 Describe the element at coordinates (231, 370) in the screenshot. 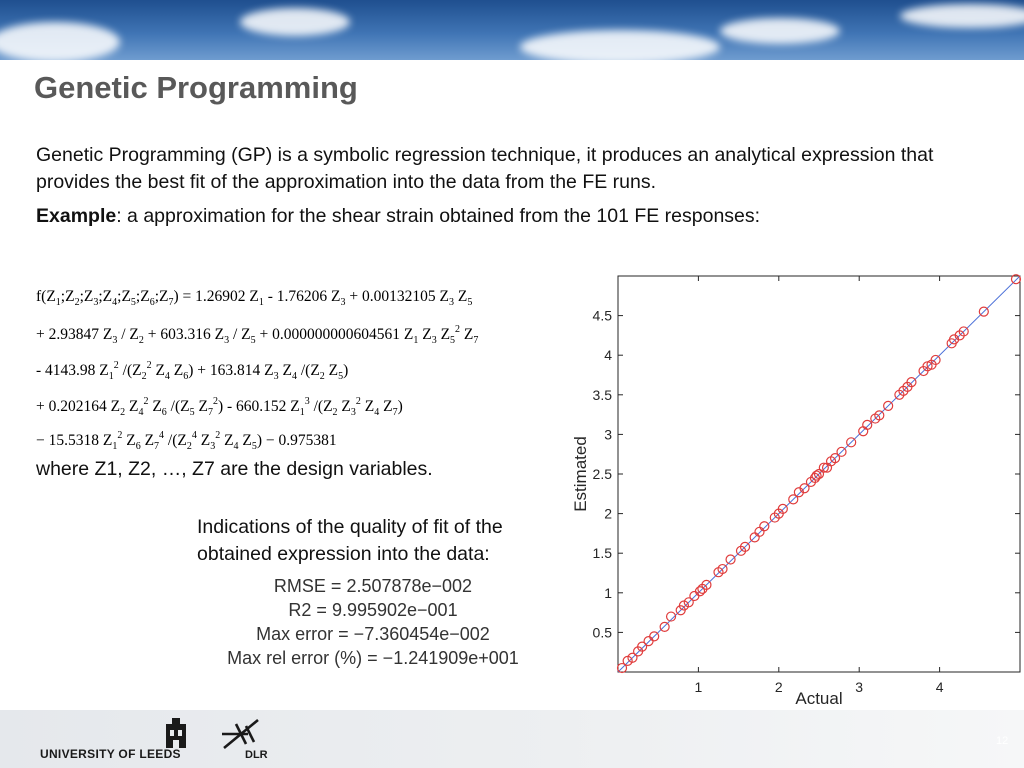

I see `equation-token: ) + 163.814 Z` at that location.